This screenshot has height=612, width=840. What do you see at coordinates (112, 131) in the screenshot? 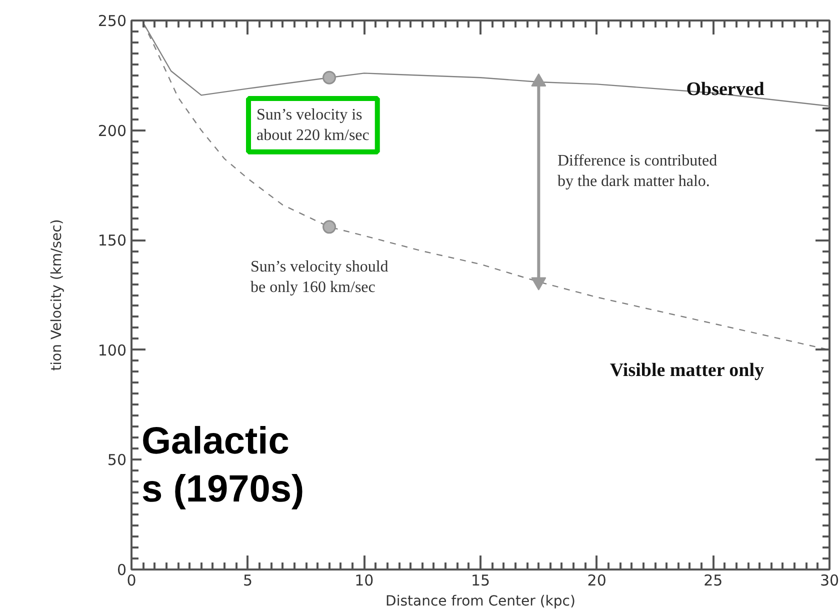
I see `y-tick-label: 200` at bounding box center [112, 131].